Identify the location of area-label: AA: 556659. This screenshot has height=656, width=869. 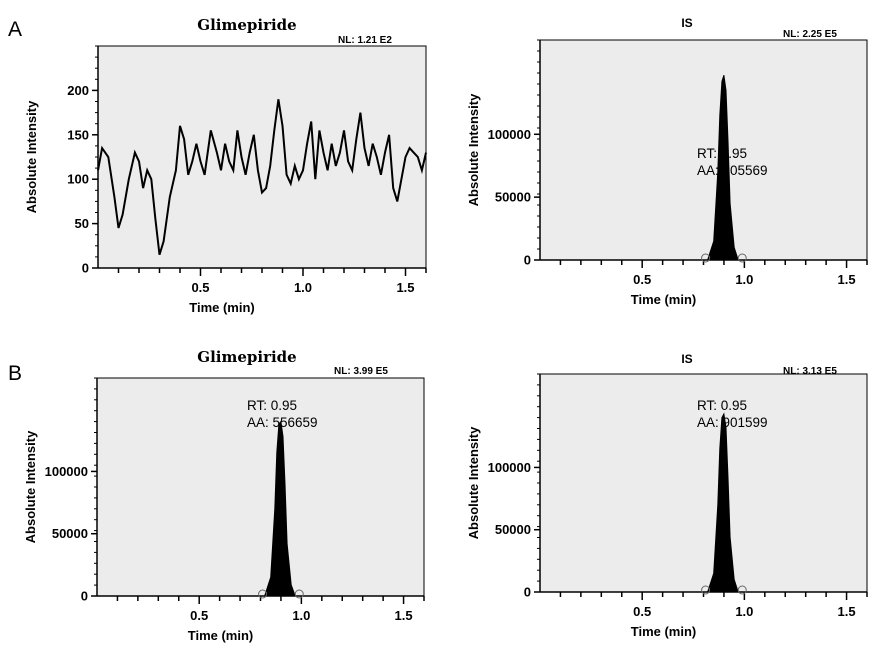
(282, 422).